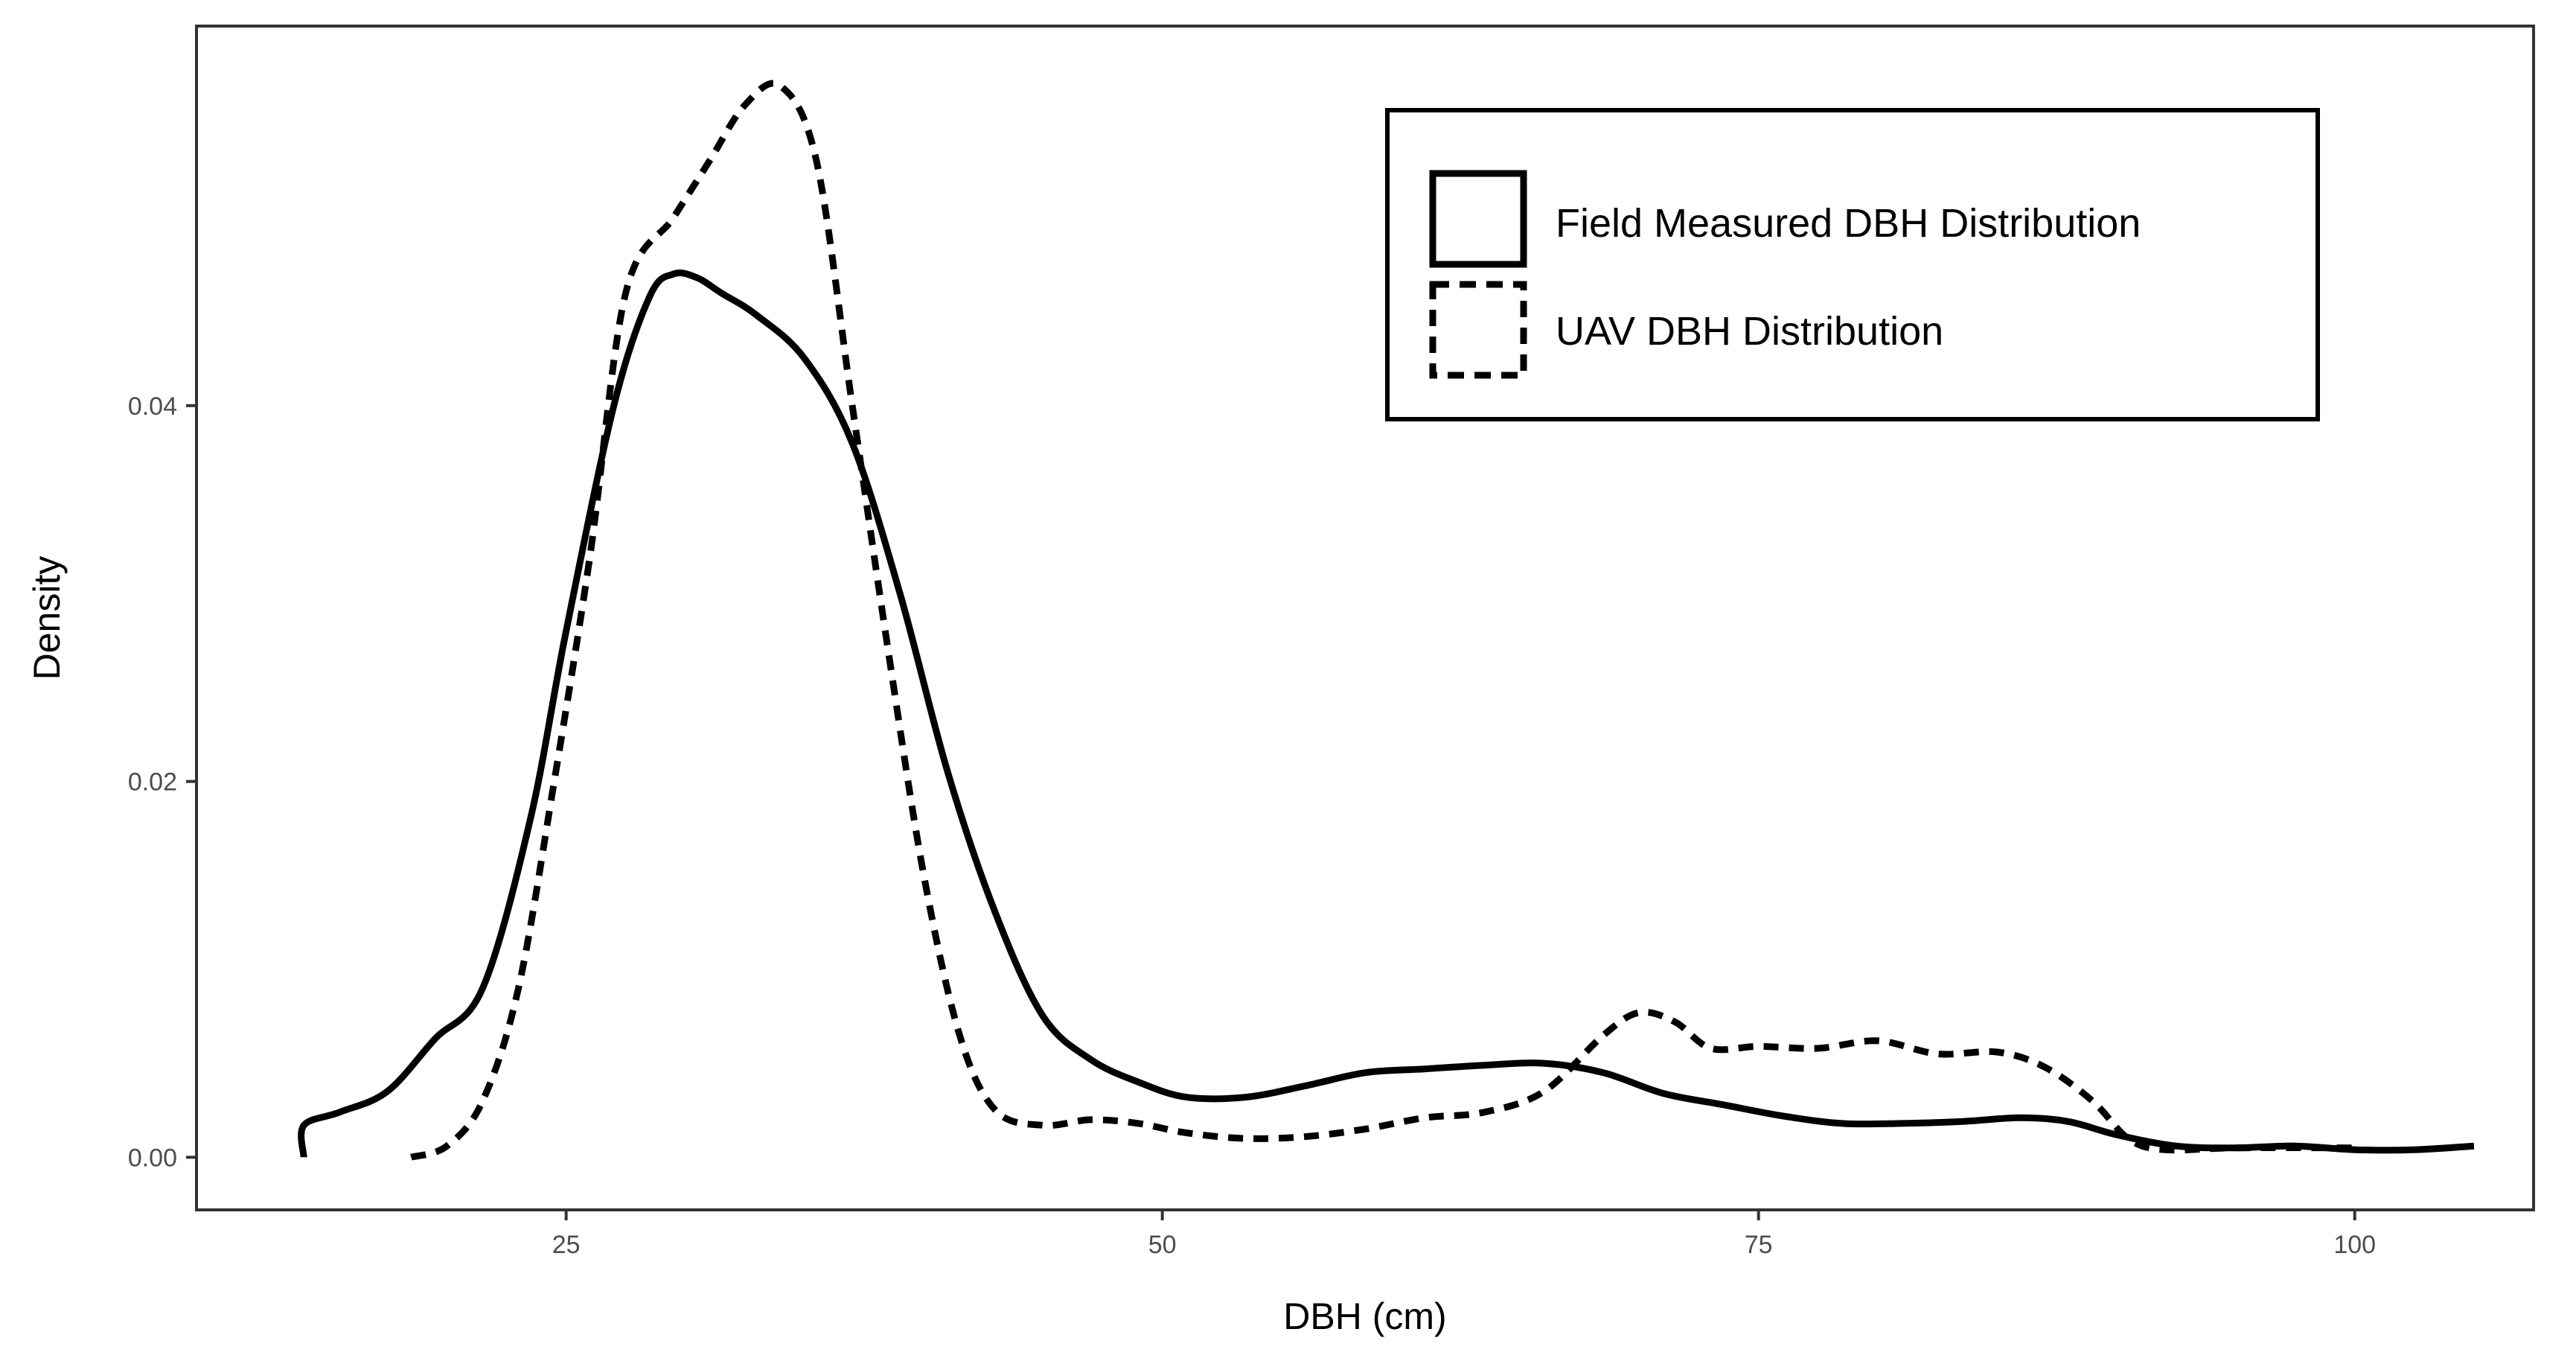  I want to click on x-tick-label: 100, so click(2354, 1245).